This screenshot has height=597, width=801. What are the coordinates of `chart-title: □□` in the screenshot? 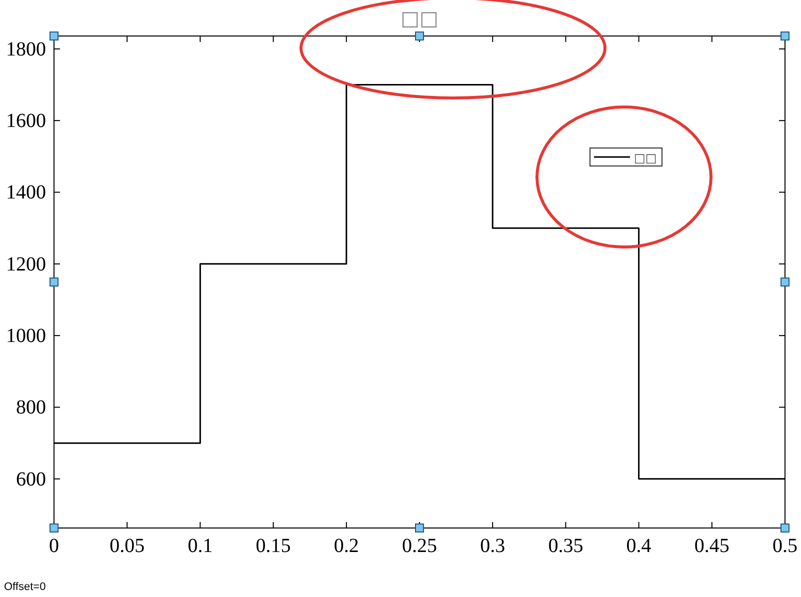 It's located at (419, 18).